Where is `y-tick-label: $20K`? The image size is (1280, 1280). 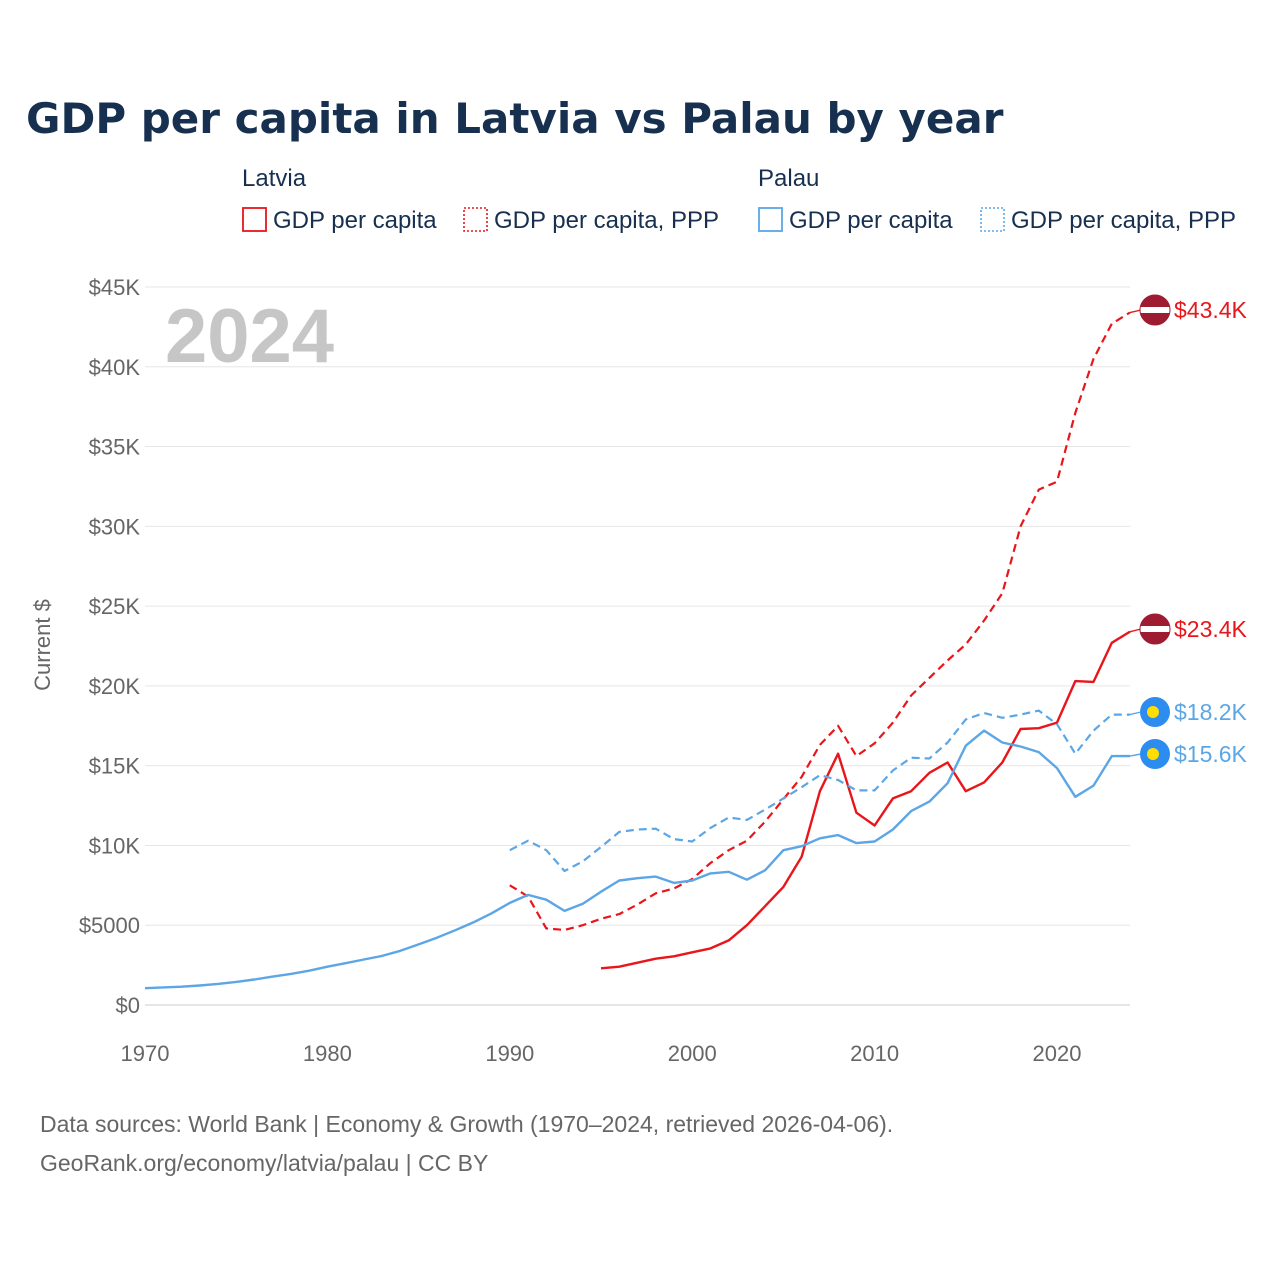
y-tick-label: $20K is located at coordinates (115, 686).